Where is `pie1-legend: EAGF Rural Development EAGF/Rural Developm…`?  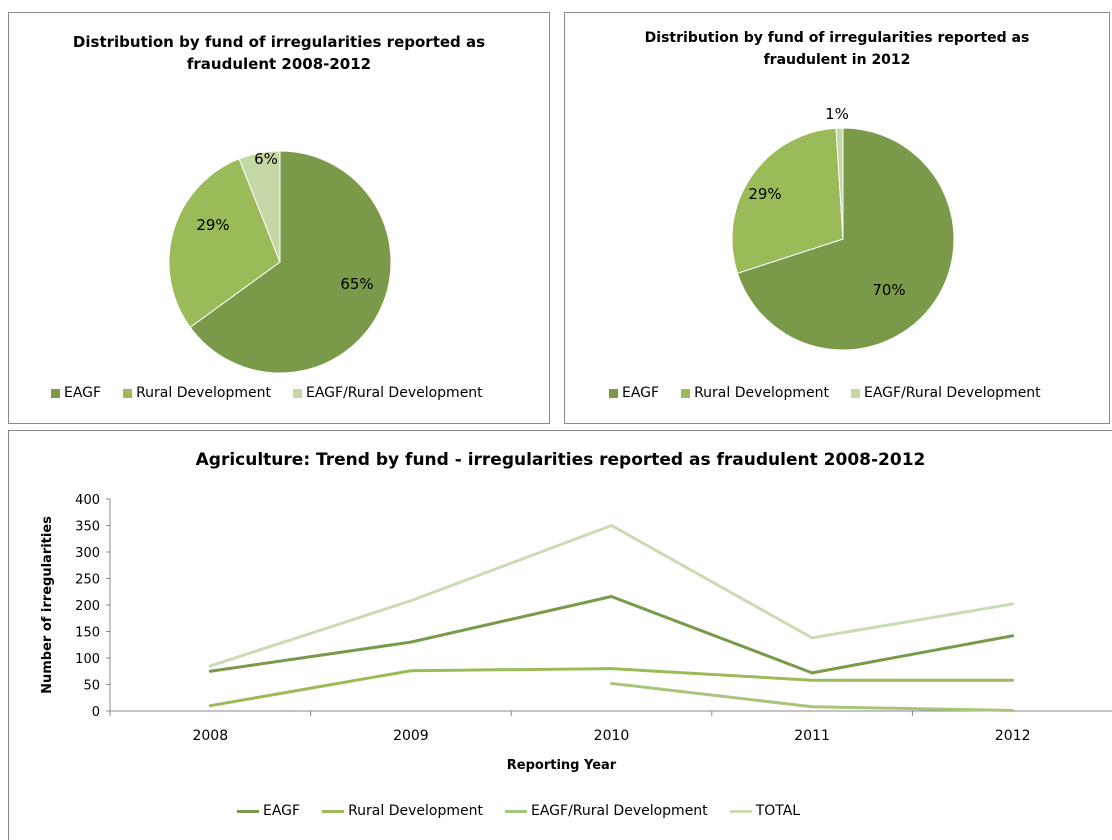 pie1-legend: EAGF Rural Development EAGF/Rural Developm… is located at coordinates (278, 393).